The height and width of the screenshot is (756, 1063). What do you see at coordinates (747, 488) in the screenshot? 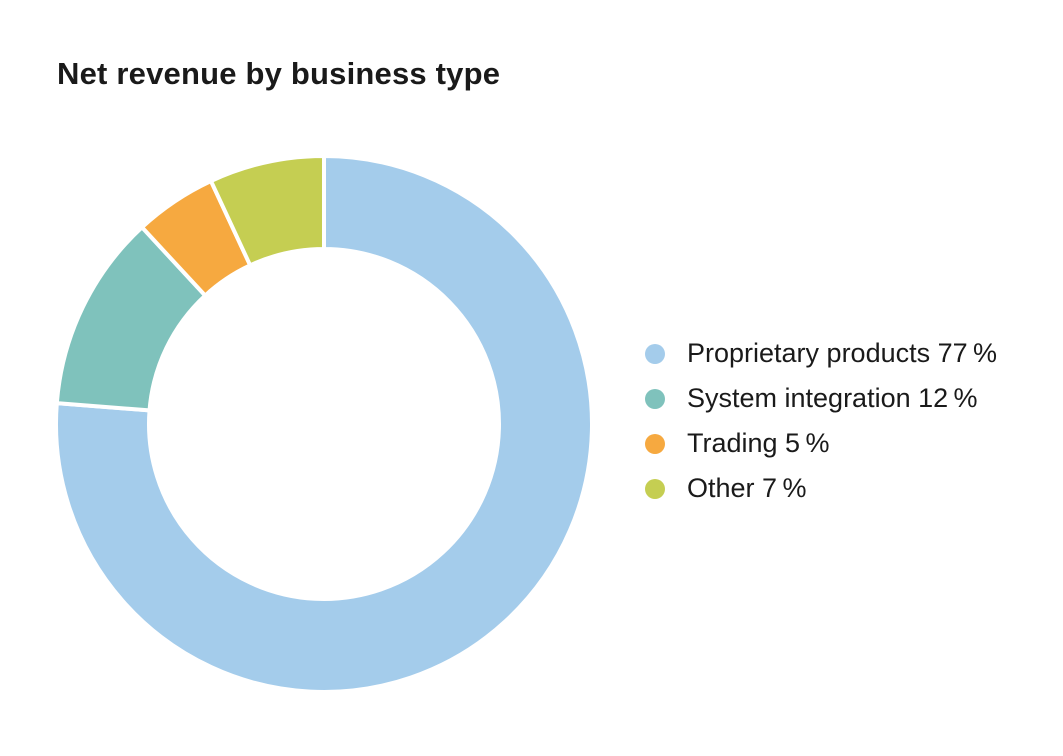
I see `legend-label: Other 7 %` at bounding box center [747, 488].